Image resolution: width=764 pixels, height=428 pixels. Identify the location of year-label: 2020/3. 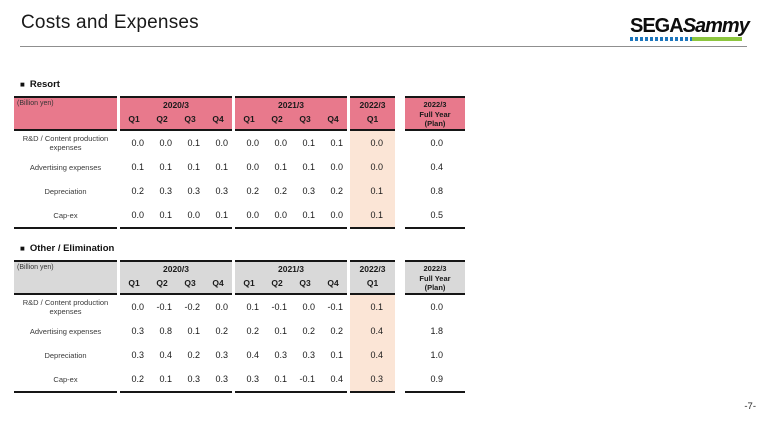
(176, 105).